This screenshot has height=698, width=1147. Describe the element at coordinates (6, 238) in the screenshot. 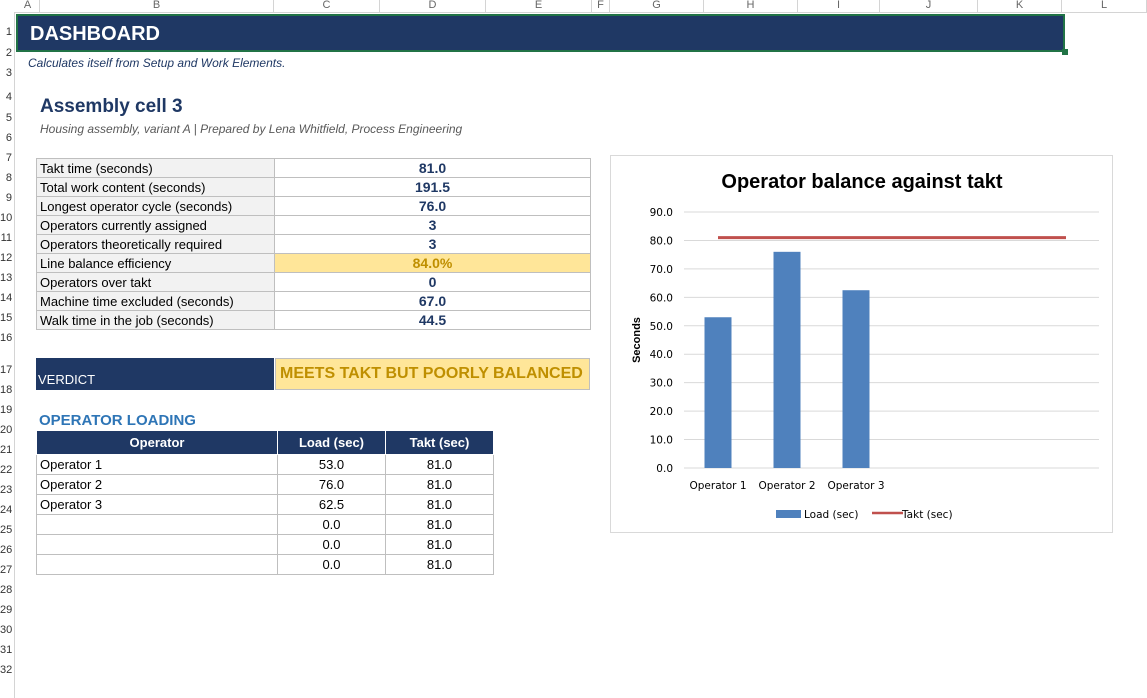

I see `row-header-11: 11` at that location.